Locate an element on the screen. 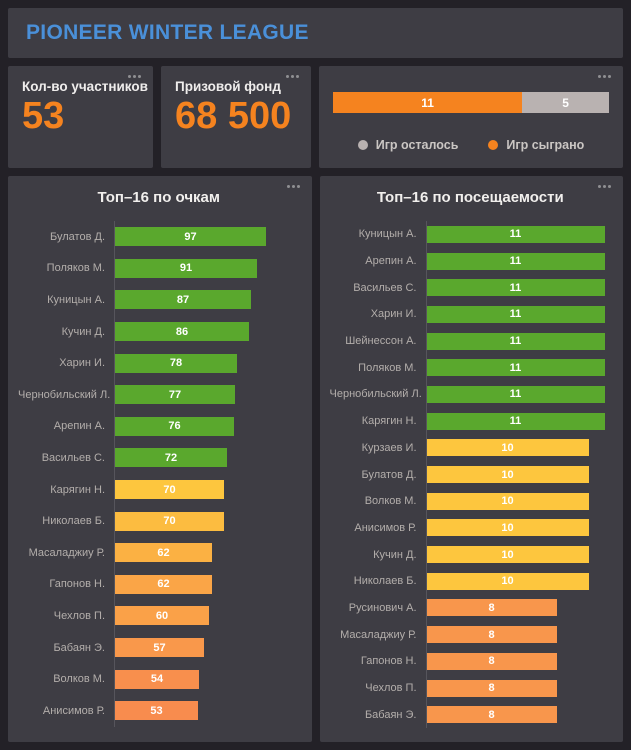 This screenshot has width=631, height=750. kpi-value: 53 is located at coordinates (43, 116).